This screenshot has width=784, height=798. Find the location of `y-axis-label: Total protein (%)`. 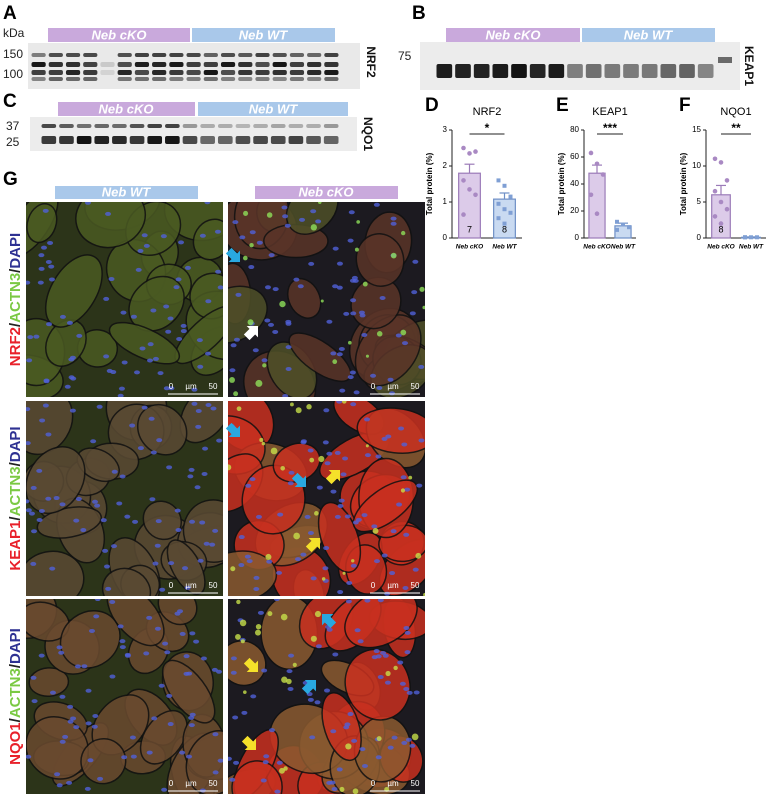

y-axis-label: Total protein (%) is located at coordinates (429, 183).